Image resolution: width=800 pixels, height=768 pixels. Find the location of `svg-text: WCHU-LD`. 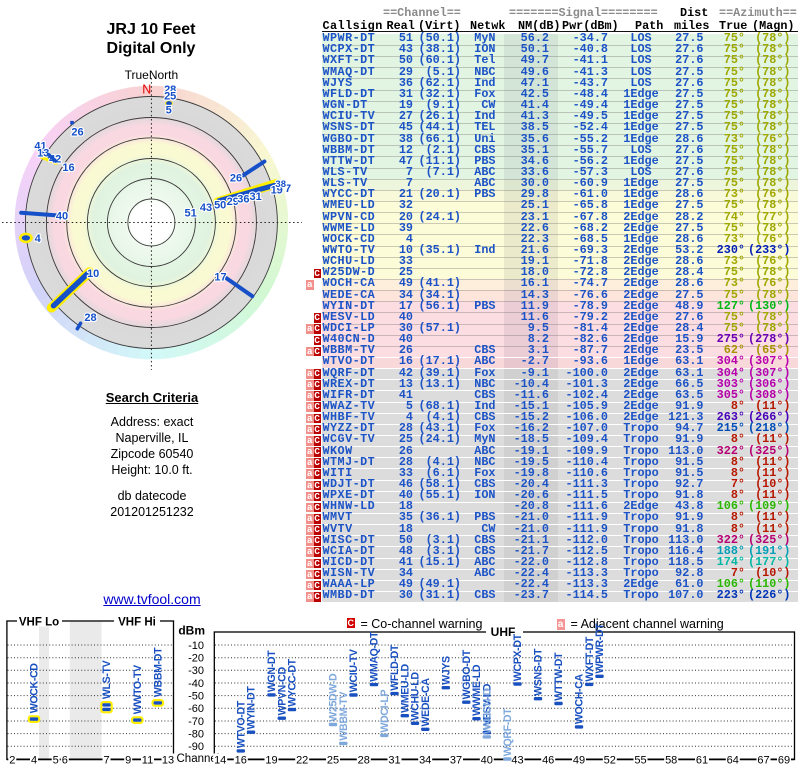

svg-text: WCHU-LD is located at coordinates (416, 696).